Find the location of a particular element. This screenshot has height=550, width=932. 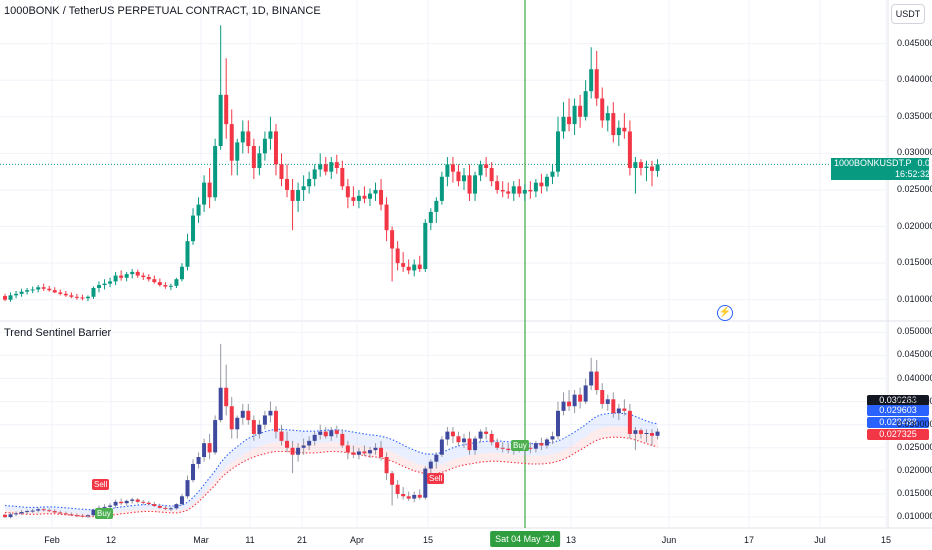

time-axis-tick: 12 is located at coordinates (111, 540).